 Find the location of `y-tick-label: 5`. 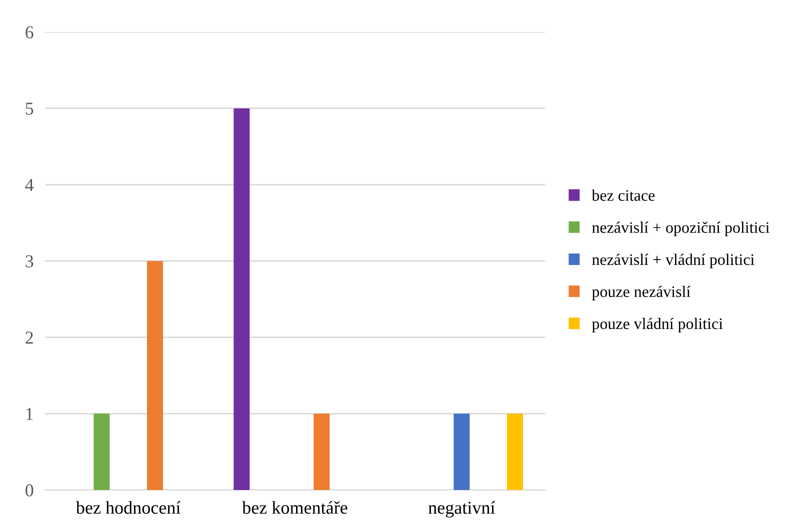

y-tick-label: 5 is located at coordinates (30, 108).